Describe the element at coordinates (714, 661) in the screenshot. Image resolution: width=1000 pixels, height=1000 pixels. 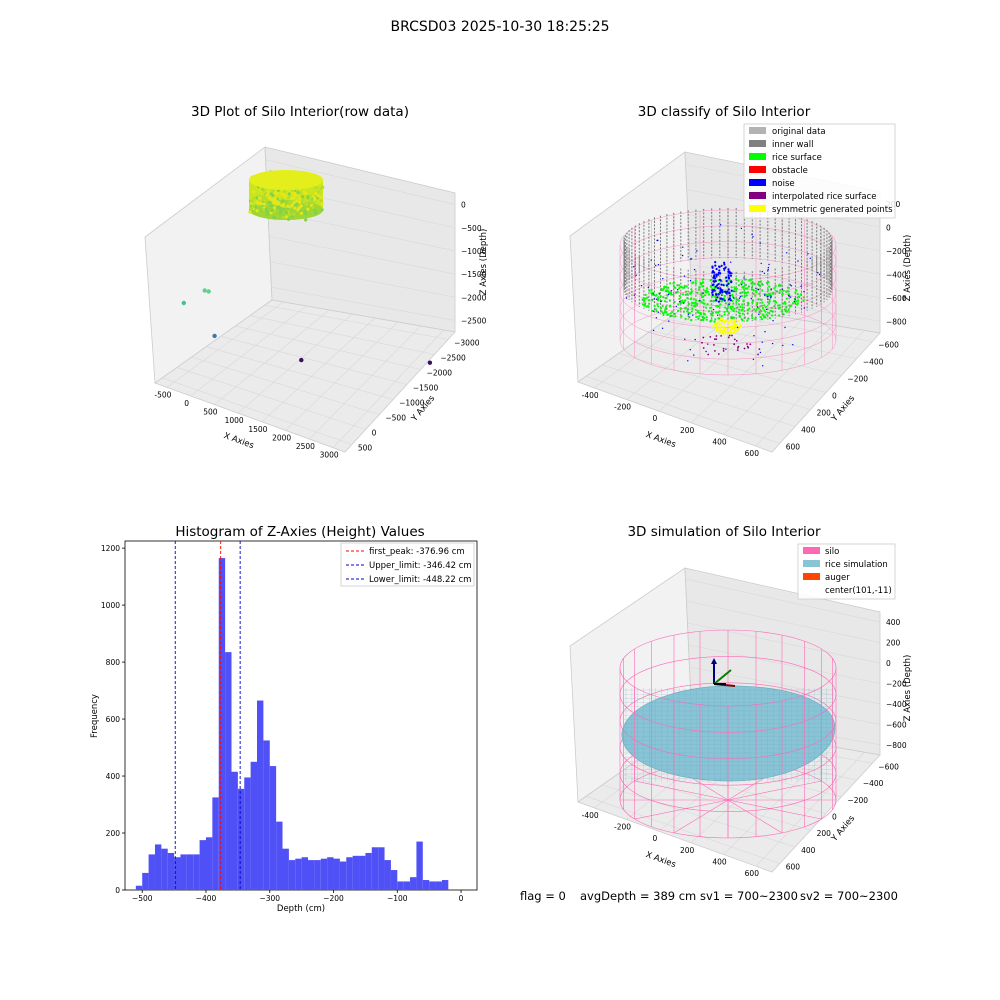
I see `auger-arrow` at that location.